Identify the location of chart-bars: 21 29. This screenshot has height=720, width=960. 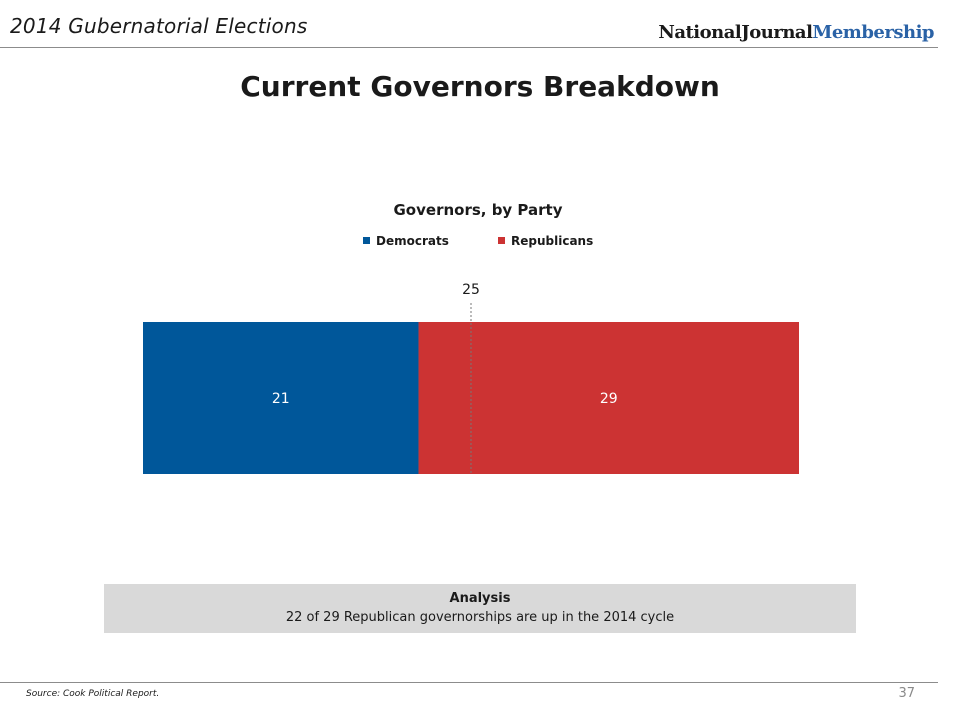
(471, 398).